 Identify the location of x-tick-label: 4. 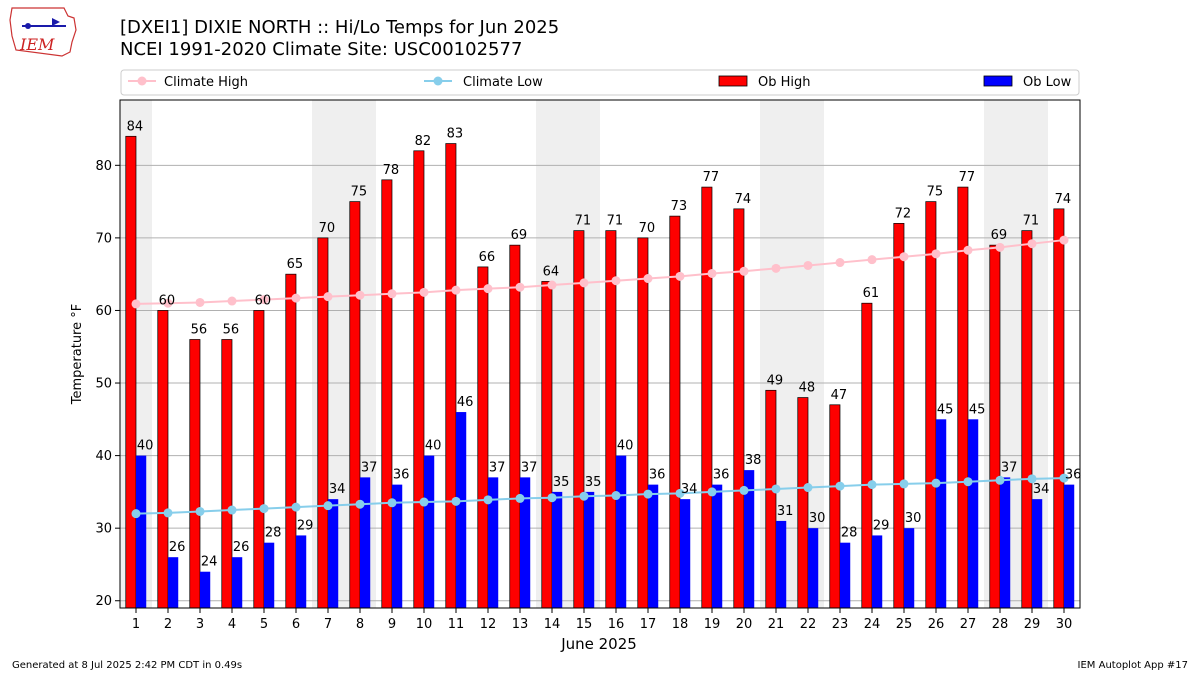
(232, 624).